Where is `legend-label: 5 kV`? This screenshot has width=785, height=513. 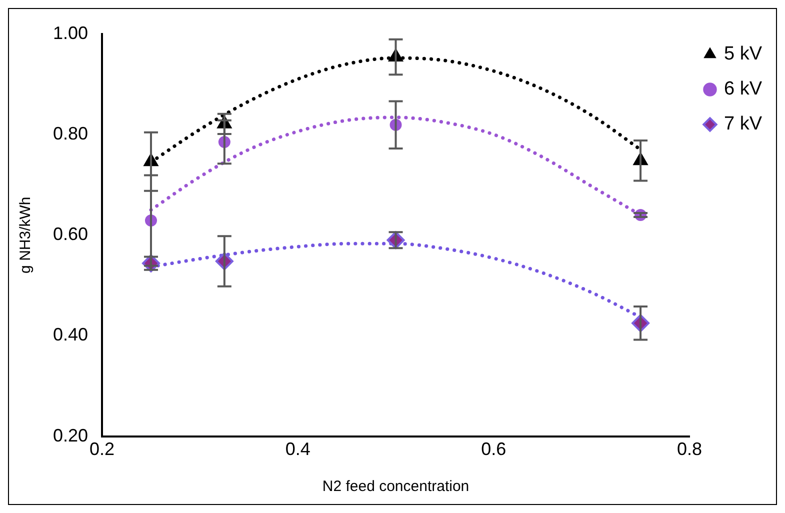
legend-label: 5 kV is located at coordinates (743, 54).